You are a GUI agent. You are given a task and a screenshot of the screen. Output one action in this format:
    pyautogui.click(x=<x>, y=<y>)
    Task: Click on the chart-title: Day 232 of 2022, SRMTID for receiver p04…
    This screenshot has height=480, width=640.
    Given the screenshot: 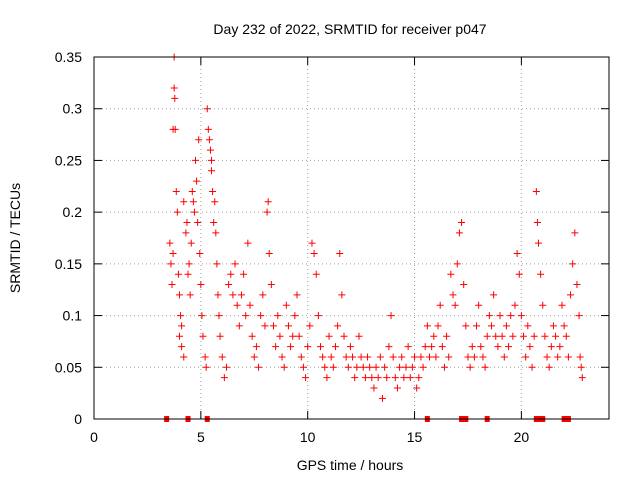 What is the action you would take?
    pyautogui.click(x=349, y=29)
    